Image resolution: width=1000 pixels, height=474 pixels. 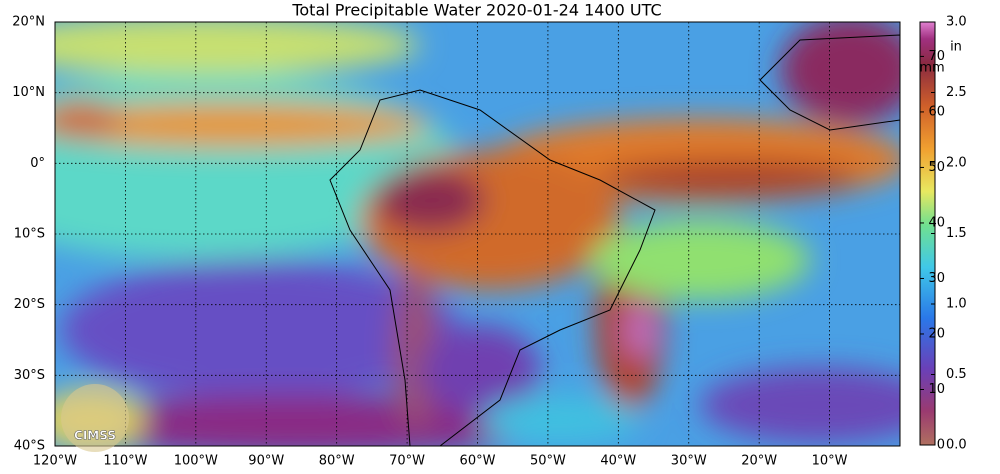 I want to click on lon-label: 110°W, so click(x=125, y=461).